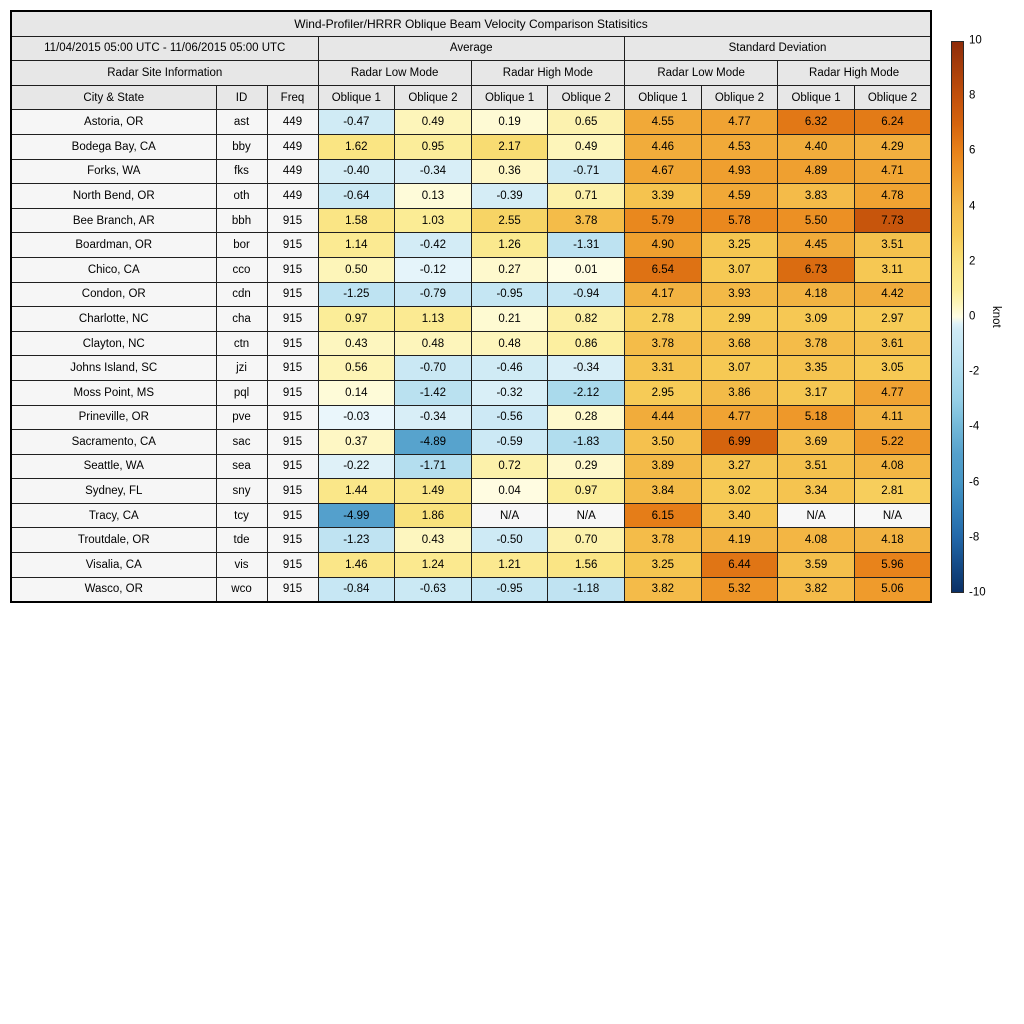 The image size is (1024, 1024). What do you see at coordinates (241, 466) in the screenshot?
I see `site-id-cell: sea` at bounding box center [241, 466].